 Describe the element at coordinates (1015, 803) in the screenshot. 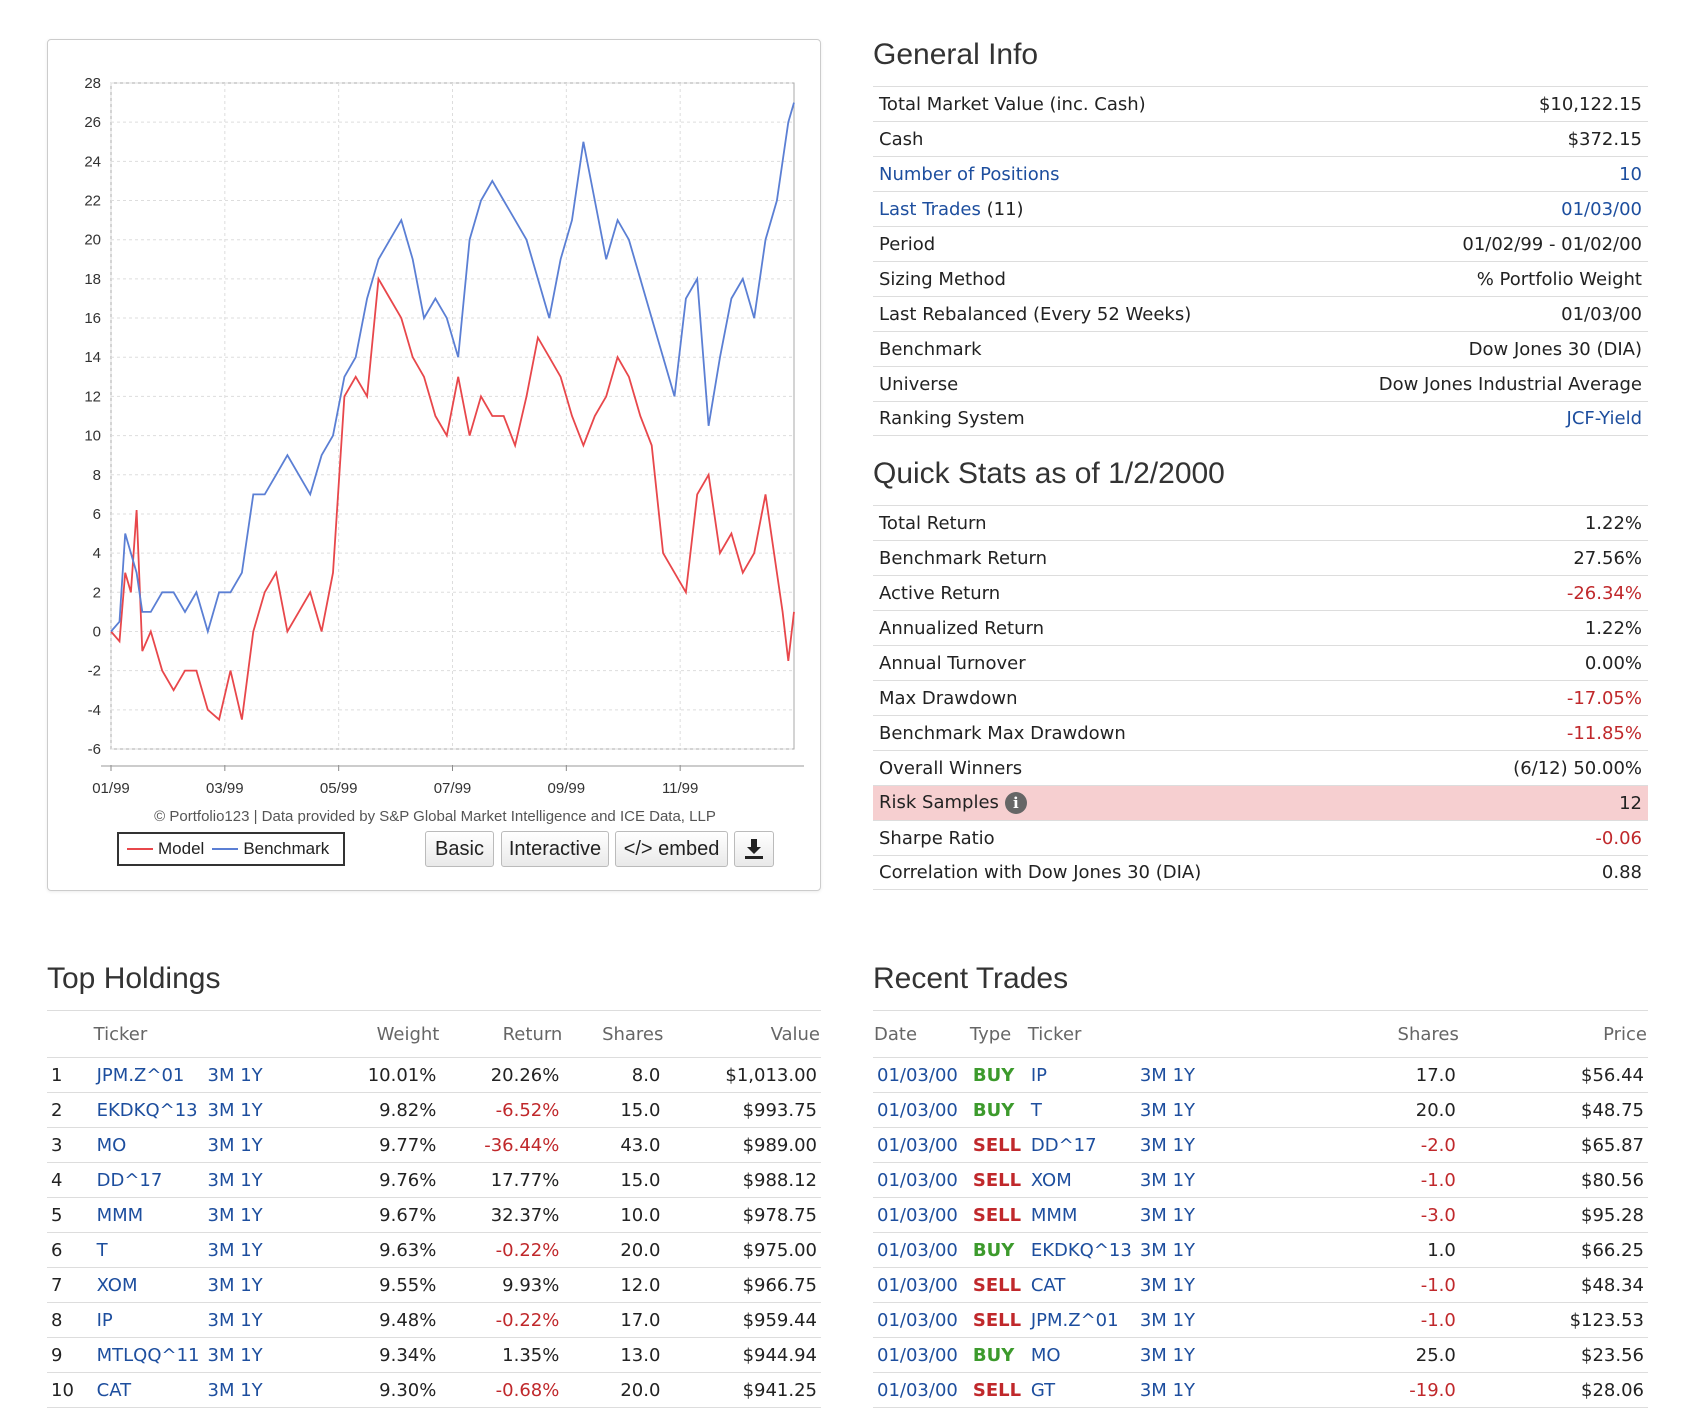

I see `info-icon: i` at that location.